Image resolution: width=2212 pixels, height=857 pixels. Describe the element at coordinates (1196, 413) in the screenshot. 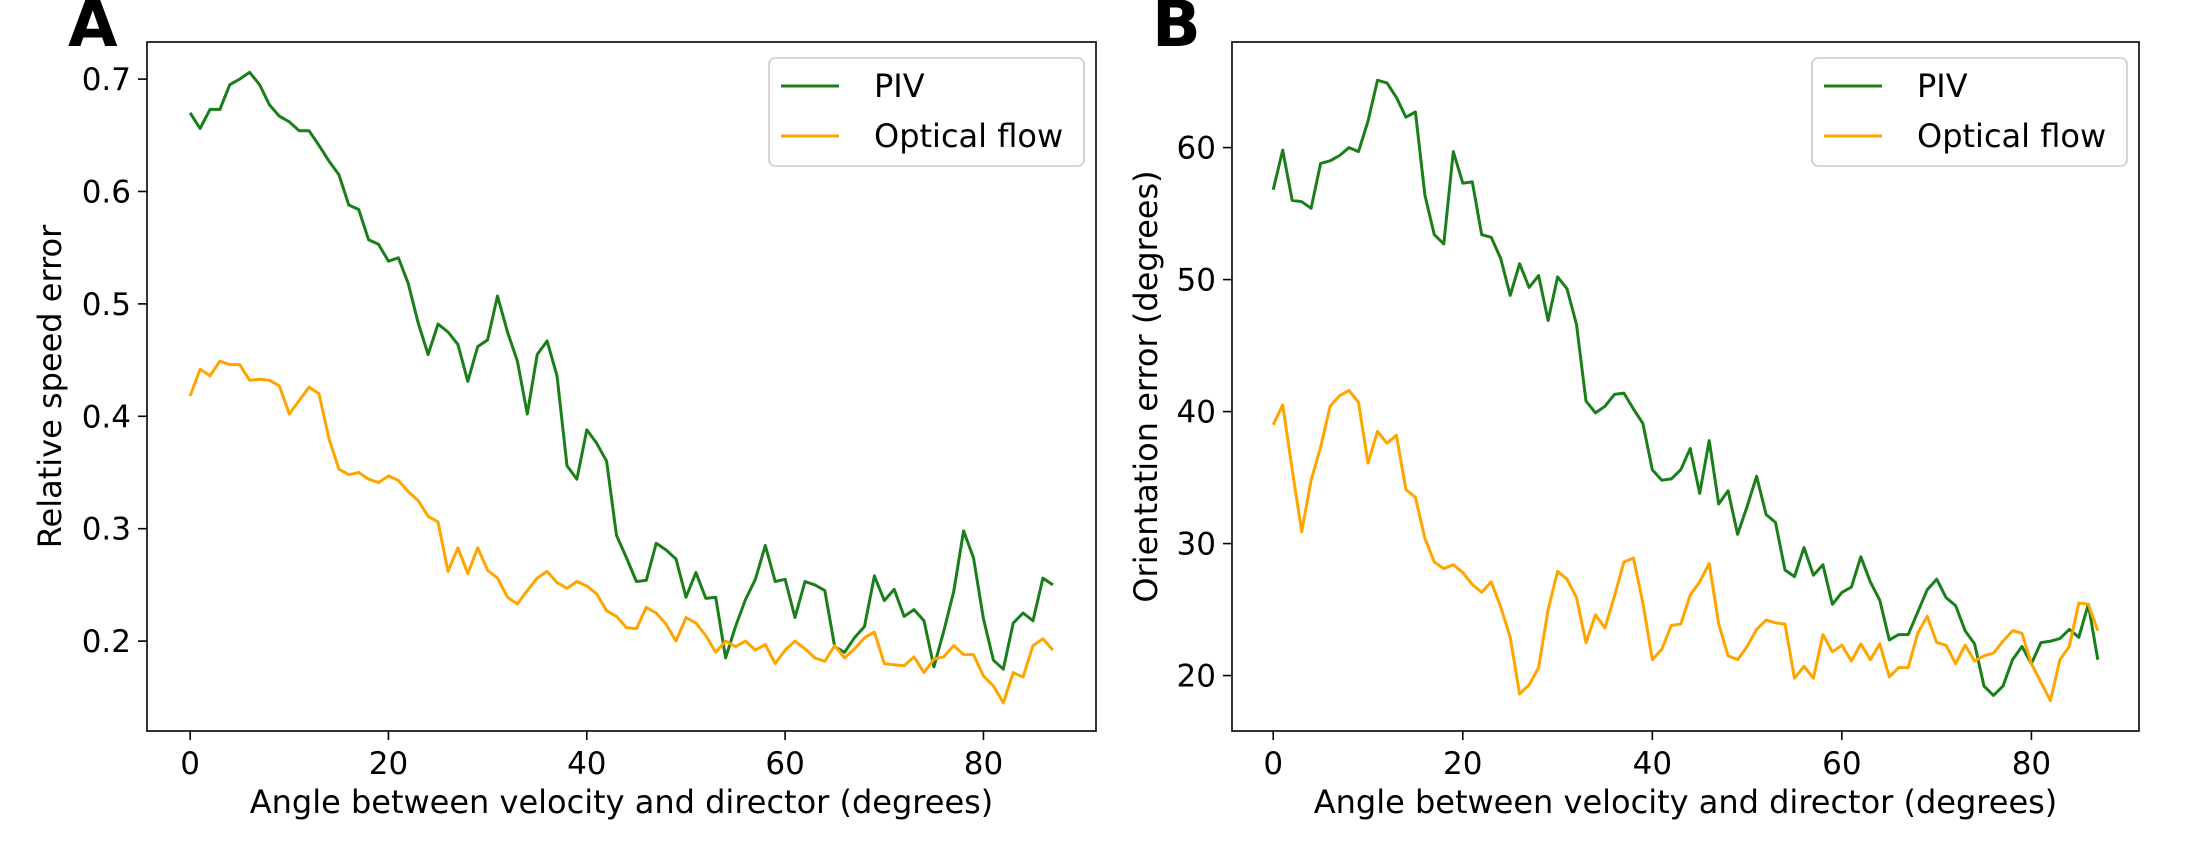

I see `y-tick-label: 40` at that location.